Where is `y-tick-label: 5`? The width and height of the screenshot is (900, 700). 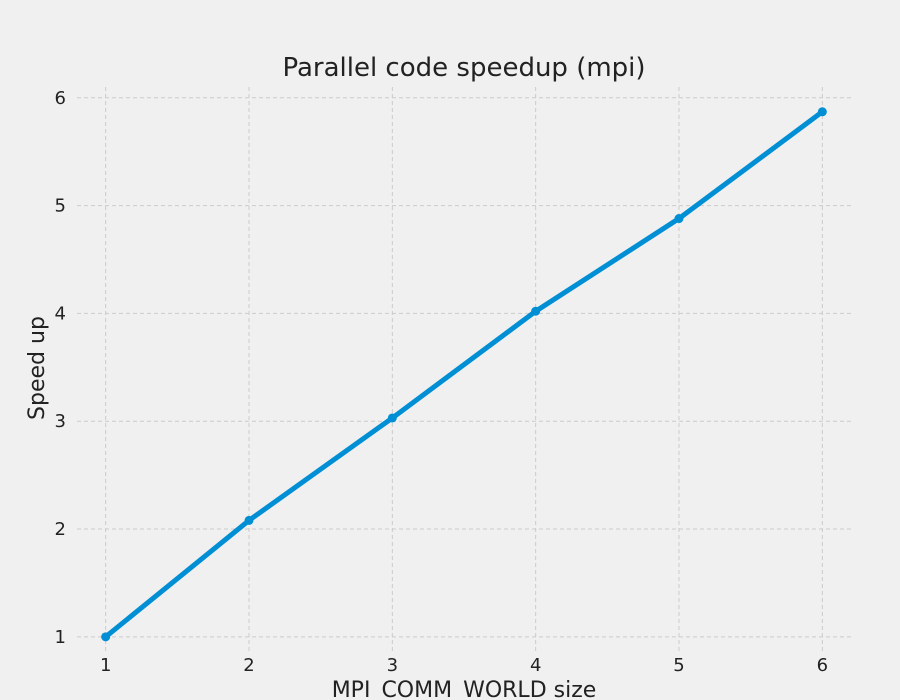 y-tick-label: 5 is located at coordinates (60, 206).